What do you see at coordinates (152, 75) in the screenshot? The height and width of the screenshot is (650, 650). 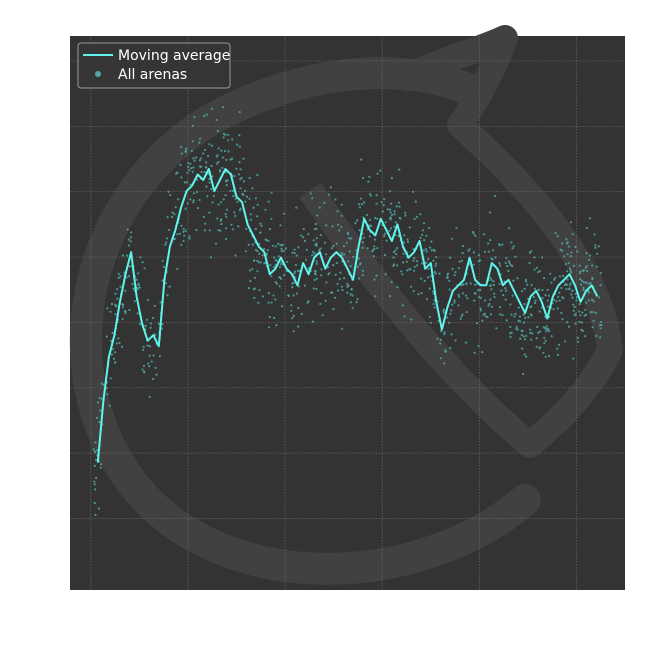 I see `legend-label-all-arenas: All arenas` at bounding box center [152, 75].